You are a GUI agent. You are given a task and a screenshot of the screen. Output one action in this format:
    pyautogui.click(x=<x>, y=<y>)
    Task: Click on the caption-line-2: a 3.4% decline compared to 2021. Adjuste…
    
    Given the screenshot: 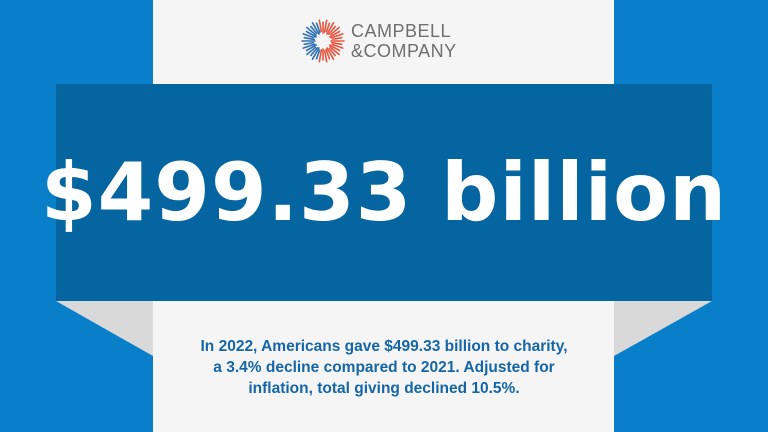 What is the action you would take?
    pyautogui.click(x=384, y=367)
    